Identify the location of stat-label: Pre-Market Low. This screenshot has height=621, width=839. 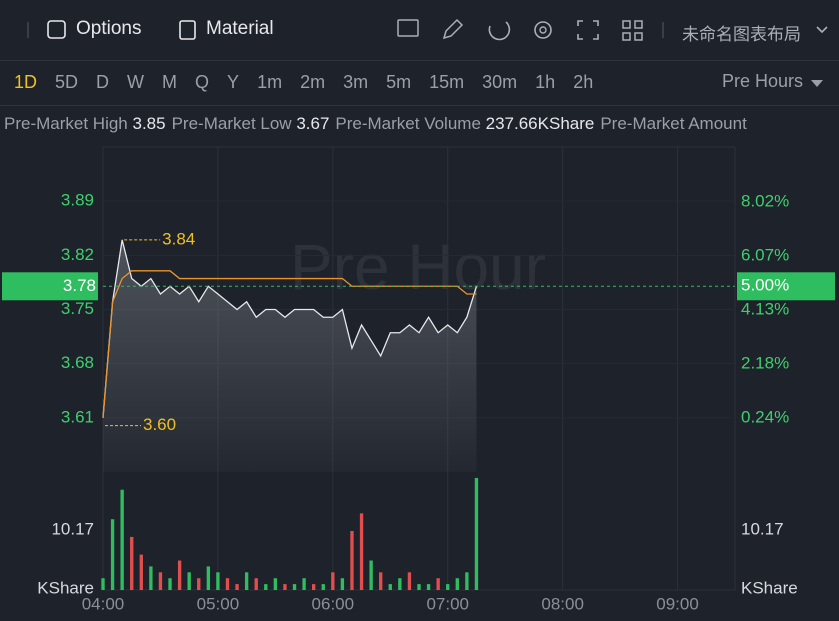
(231, 123).